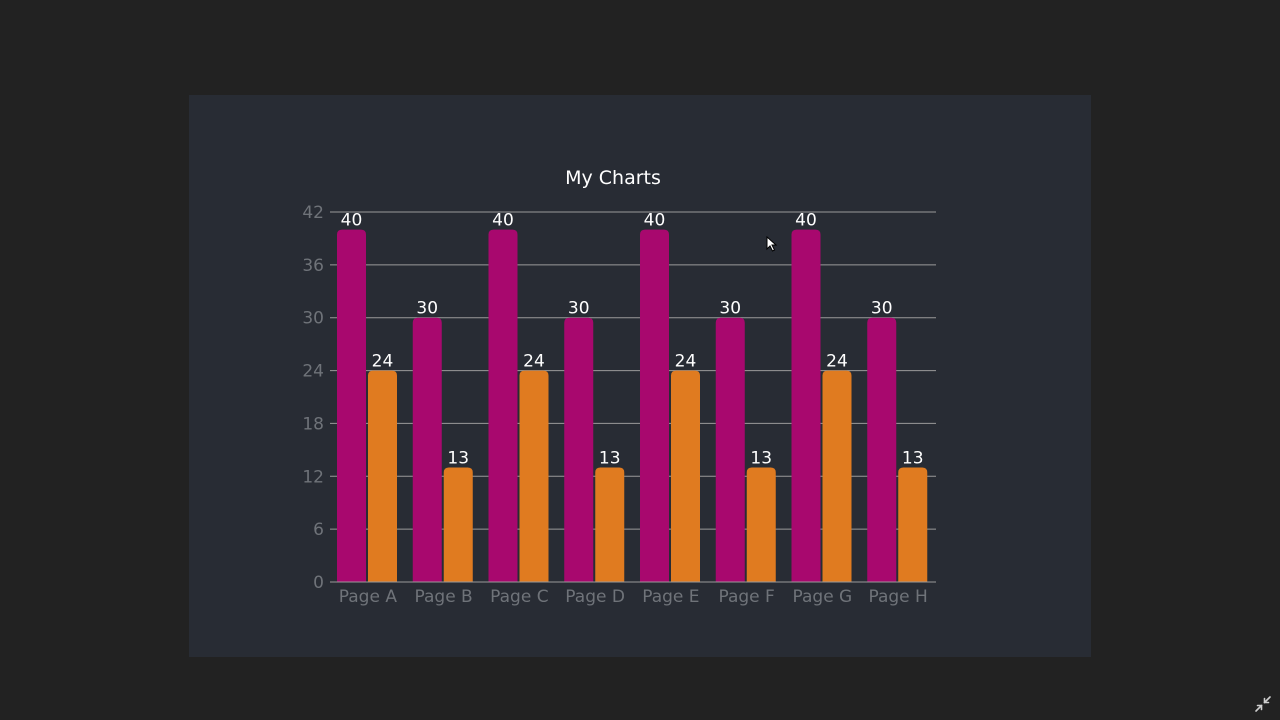 This screenshot has width=1280, height=720. What do you see at coordinates (519, 597) in the screenshot?
I see `x-tick-label: Page C` at bounding box center [519, 597].